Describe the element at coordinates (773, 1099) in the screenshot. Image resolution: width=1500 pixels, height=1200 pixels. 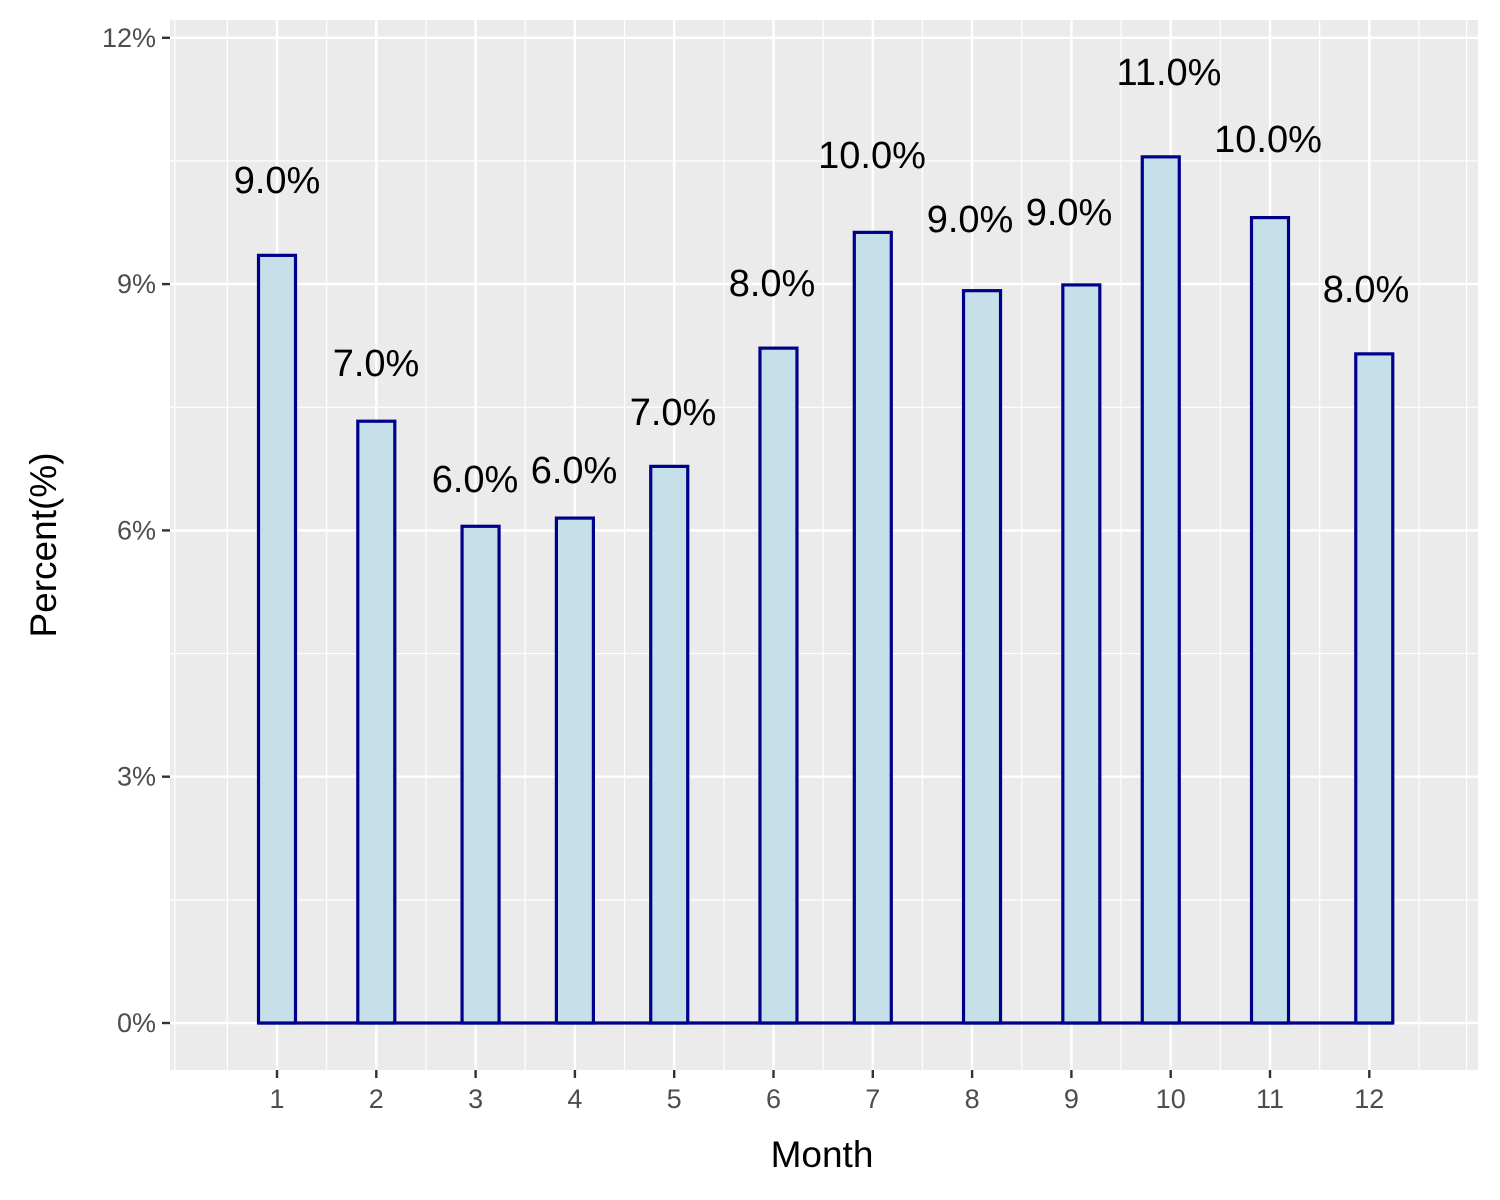
I see `x-tick-label: 6` at that location.